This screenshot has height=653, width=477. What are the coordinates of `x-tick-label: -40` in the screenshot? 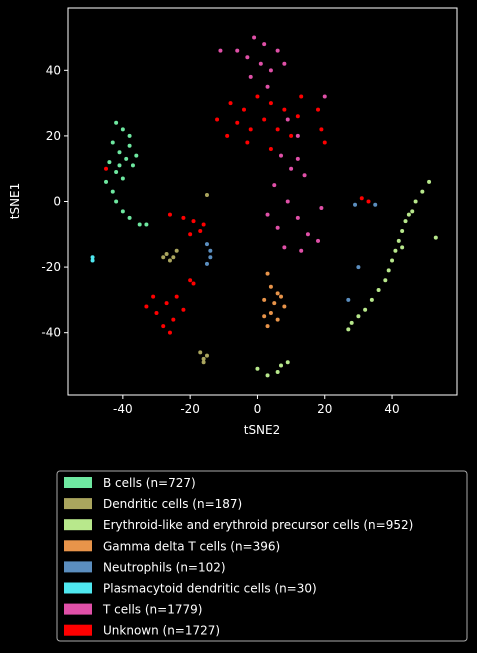 It's located at (123, 409).